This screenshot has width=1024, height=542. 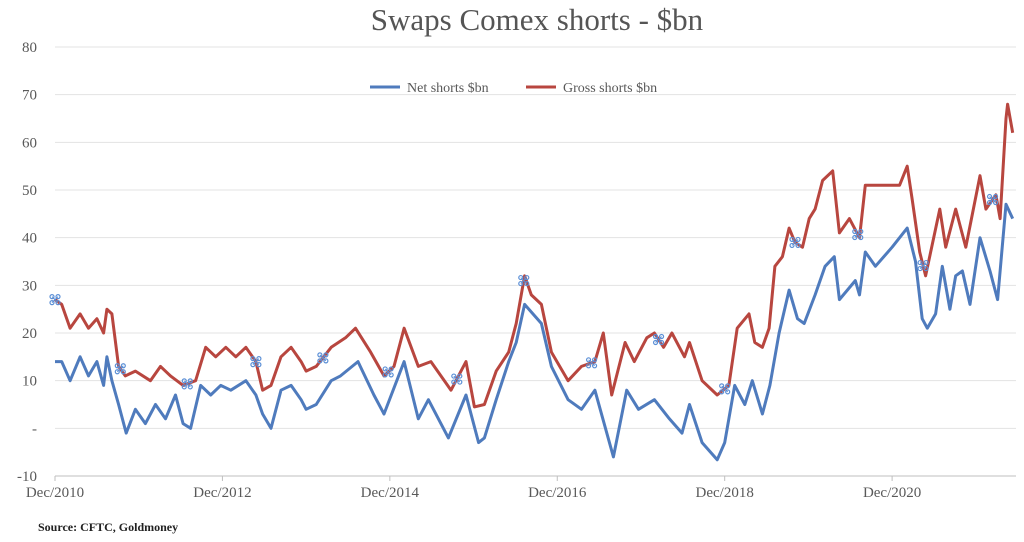 I want to click on legend: Net shorts $bn Gross shorts $bn, so click(x=513, y=88).